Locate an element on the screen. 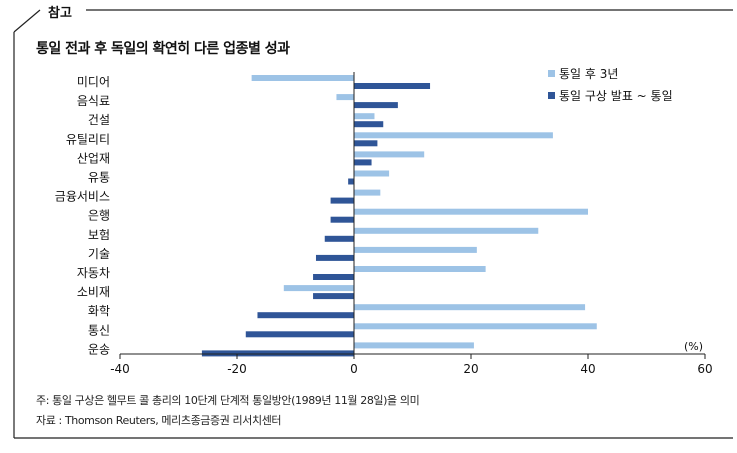 This screenshot has width=737, height=453. x-tick-label: -20 is located at coordinates (237, 369).